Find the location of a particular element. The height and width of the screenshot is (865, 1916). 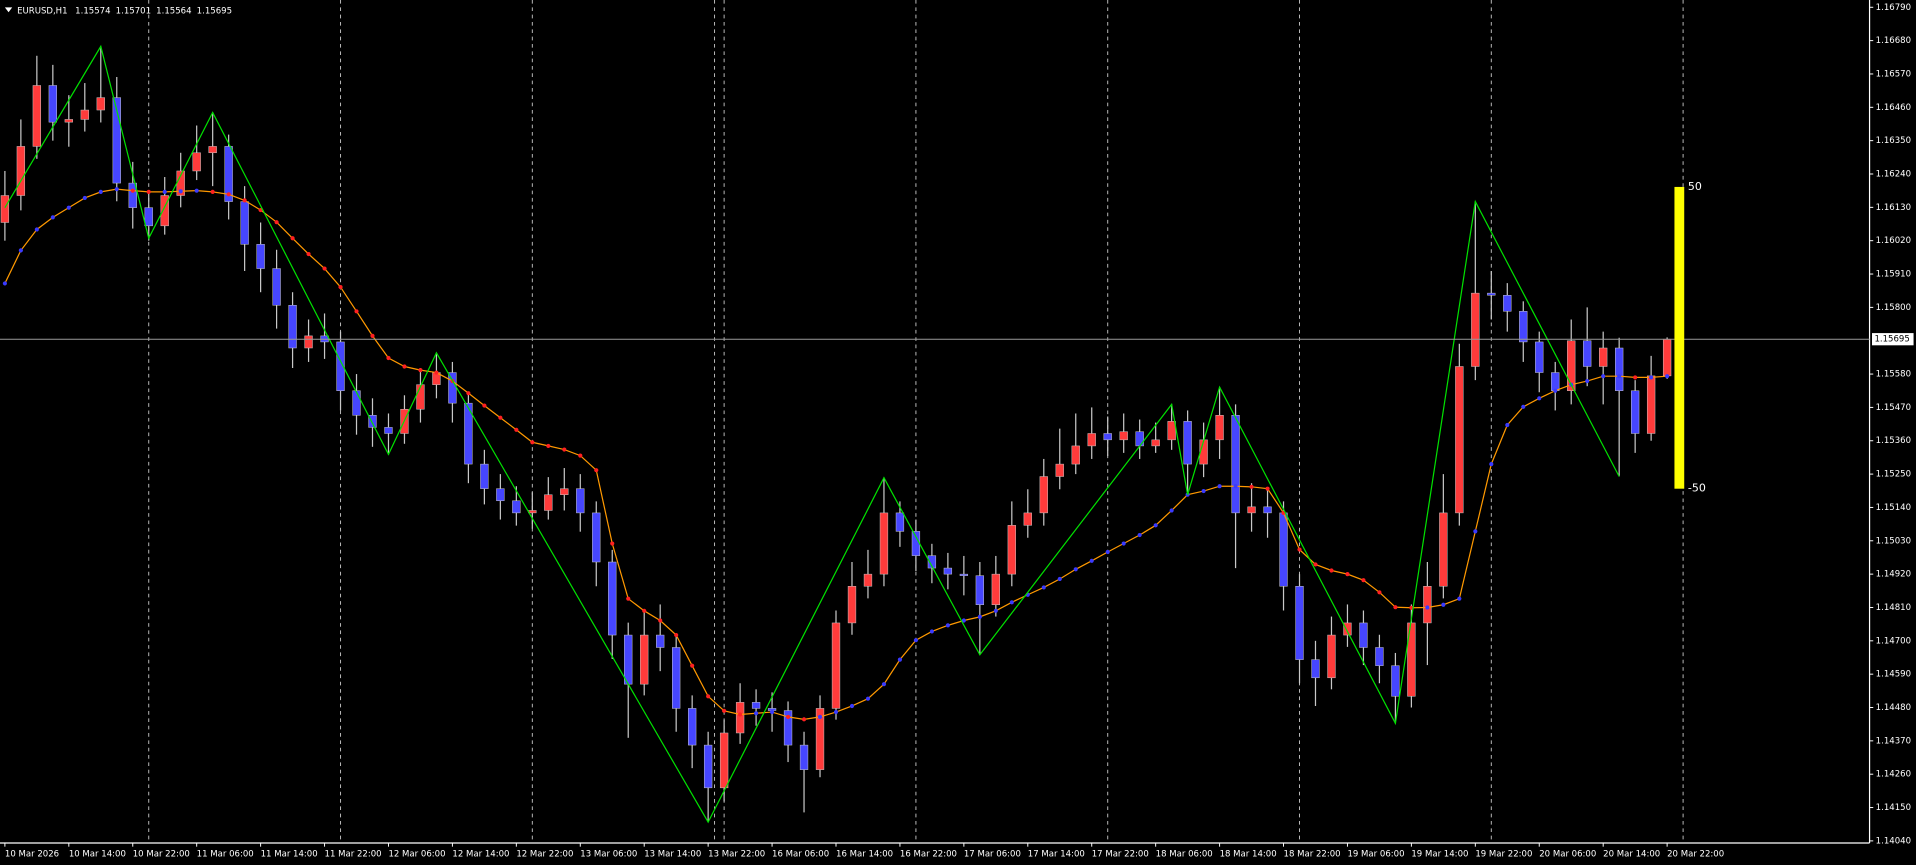

y-tick-label: 1.16570 is located at coordinates (1893, 74).